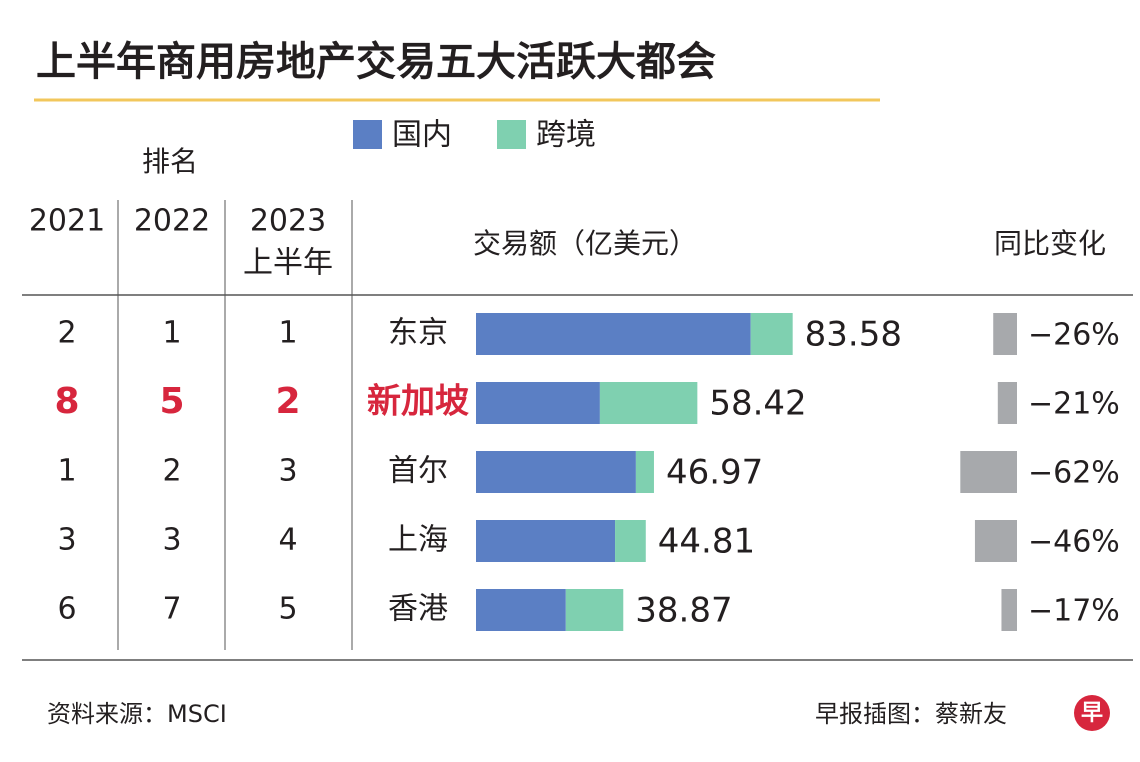  What do you see at coordinates (706, 542) in the screenshot?
I see `total-label: 44.81` at bounding box center [706, 542].